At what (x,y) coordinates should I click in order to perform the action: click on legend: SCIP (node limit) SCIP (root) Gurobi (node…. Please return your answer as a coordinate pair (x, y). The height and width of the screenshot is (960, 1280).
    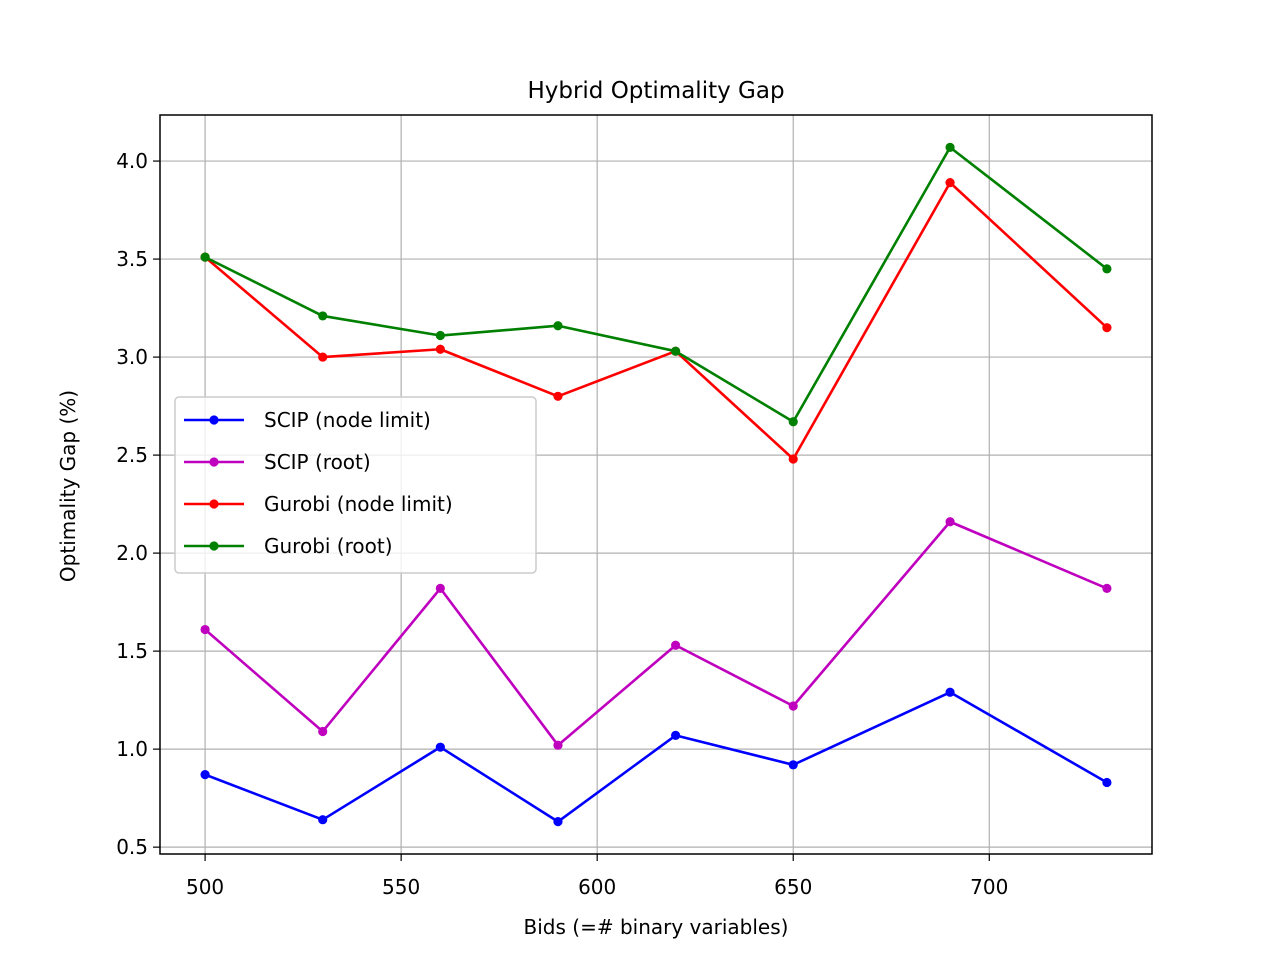
    Looking at the image, I should click on (355, 485).